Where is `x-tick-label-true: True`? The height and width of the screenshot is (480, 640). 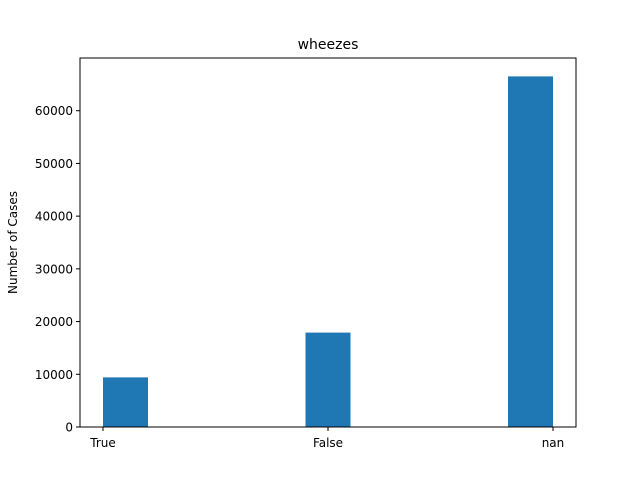
x-tick-label-true: True is located at coordinates (102, 443).